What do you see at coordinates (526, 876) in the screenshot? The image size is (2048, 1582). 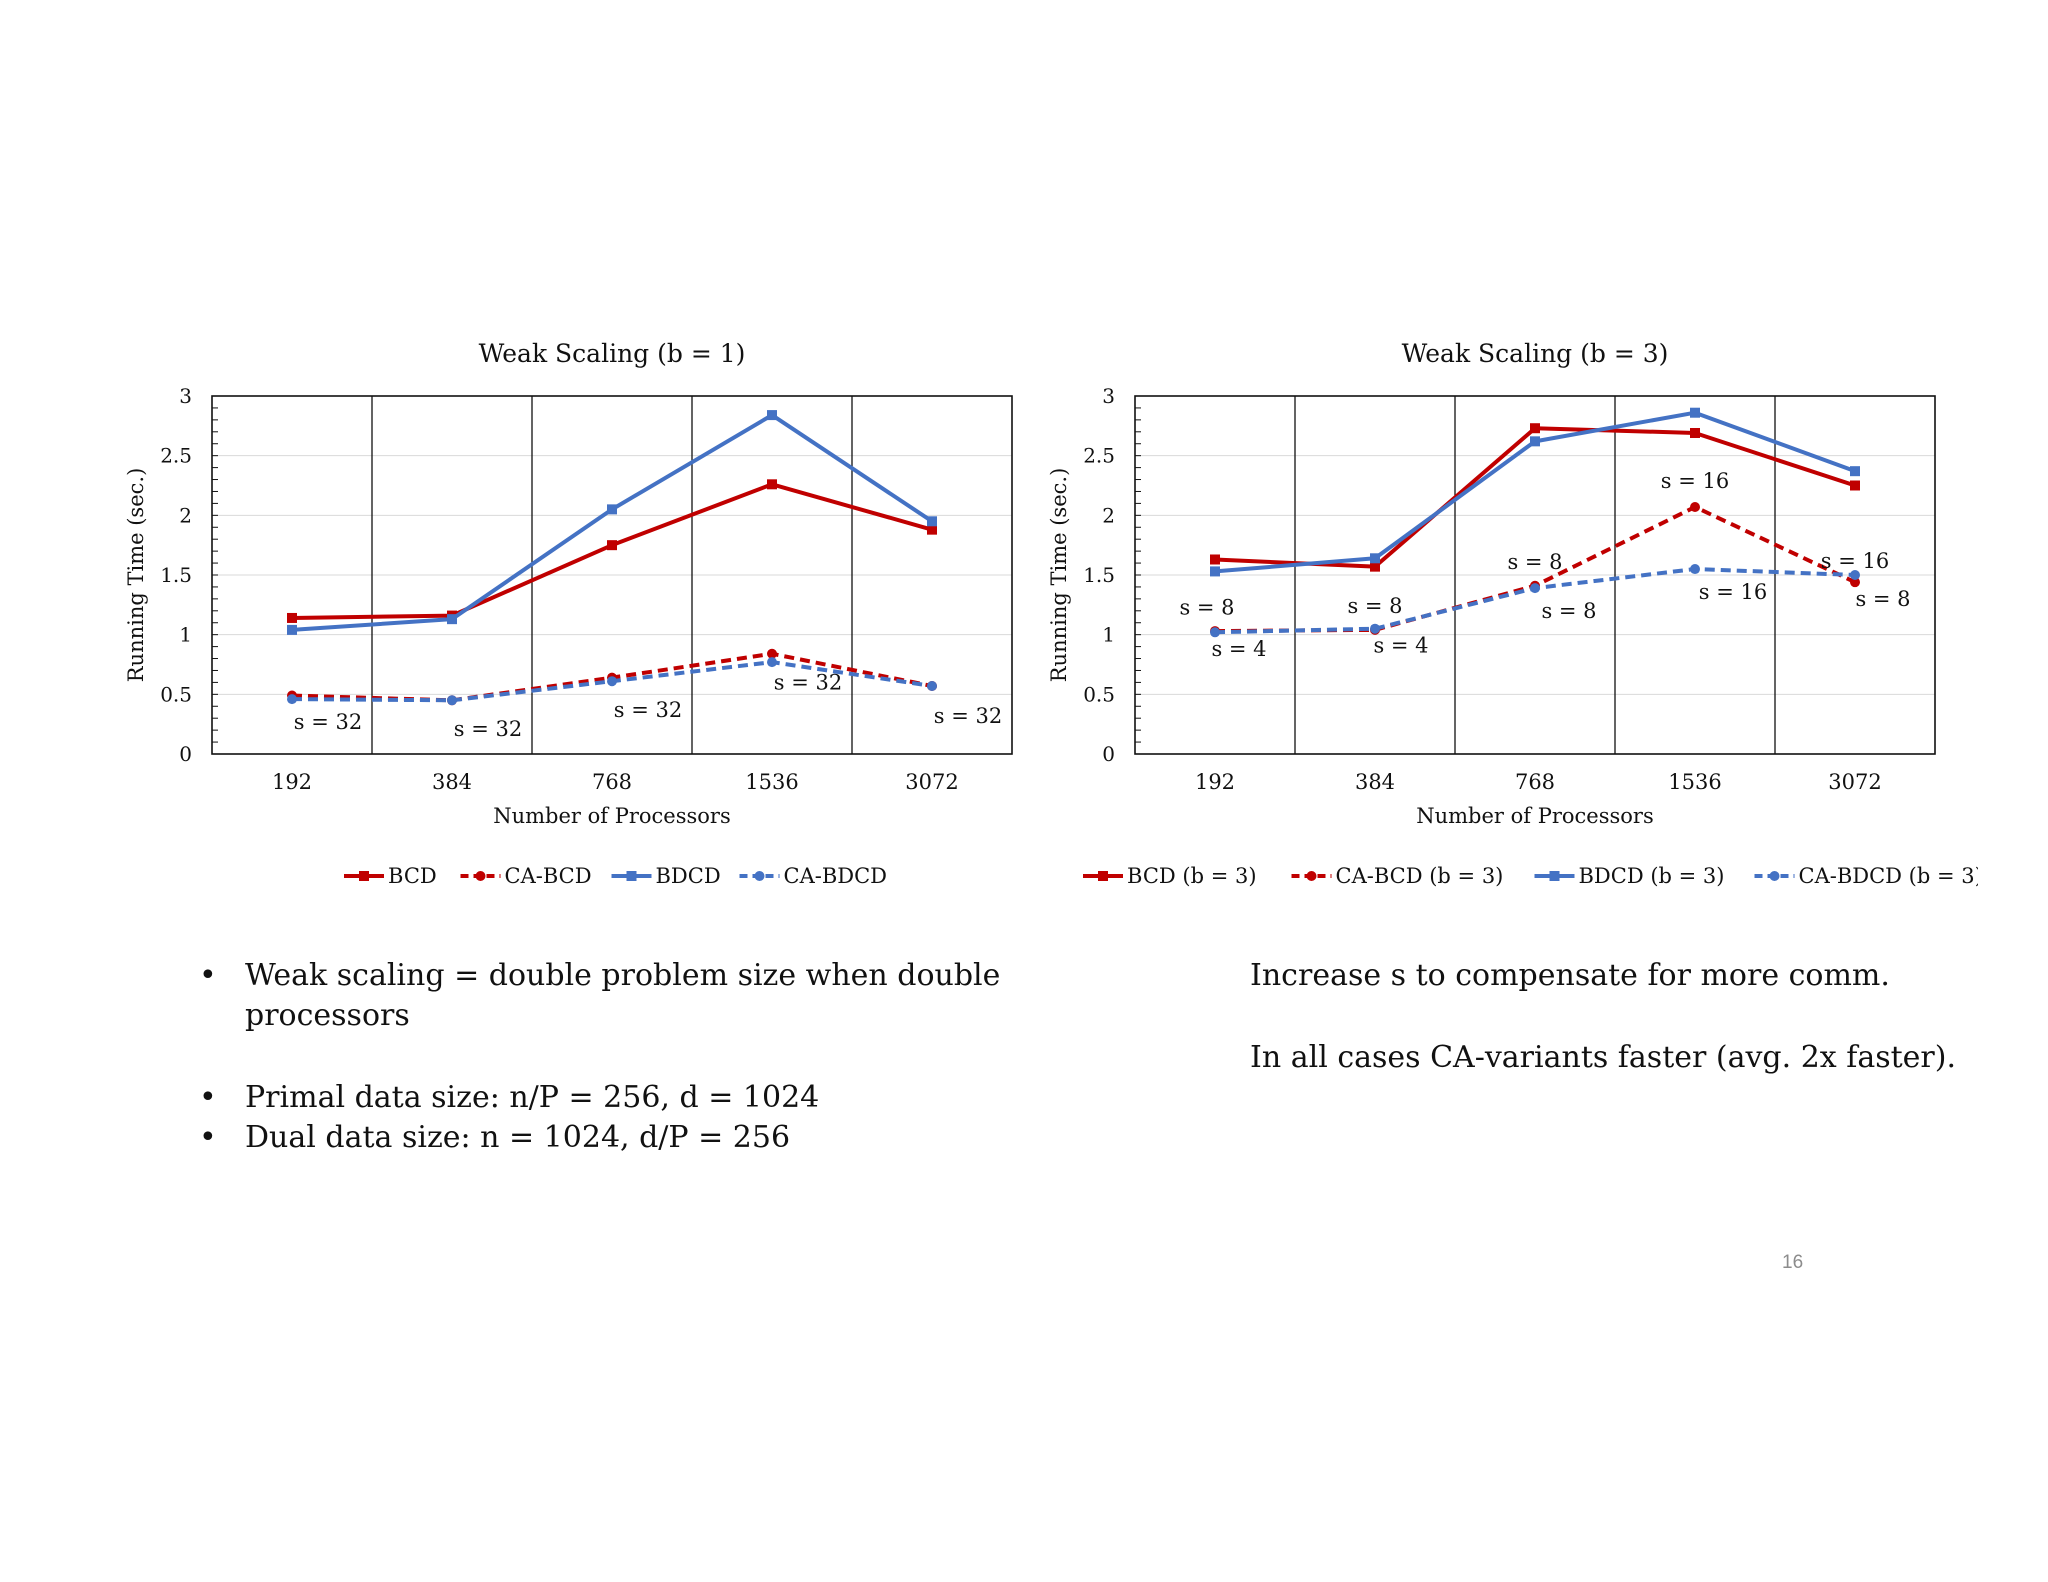 I see `legend-item: CA-BCD` at bounding box center [526, 876].